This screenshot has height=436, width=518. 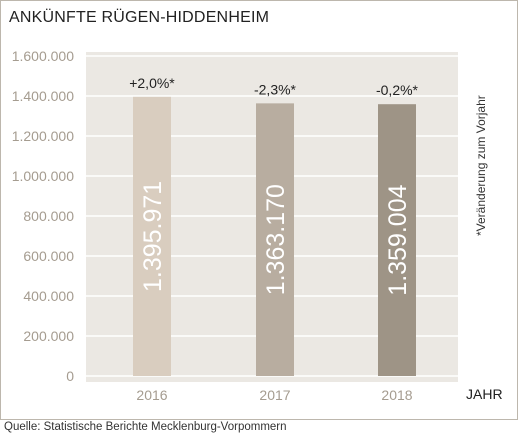 I want to click on x-tick-label: 2017, so click(x=274, y=395).